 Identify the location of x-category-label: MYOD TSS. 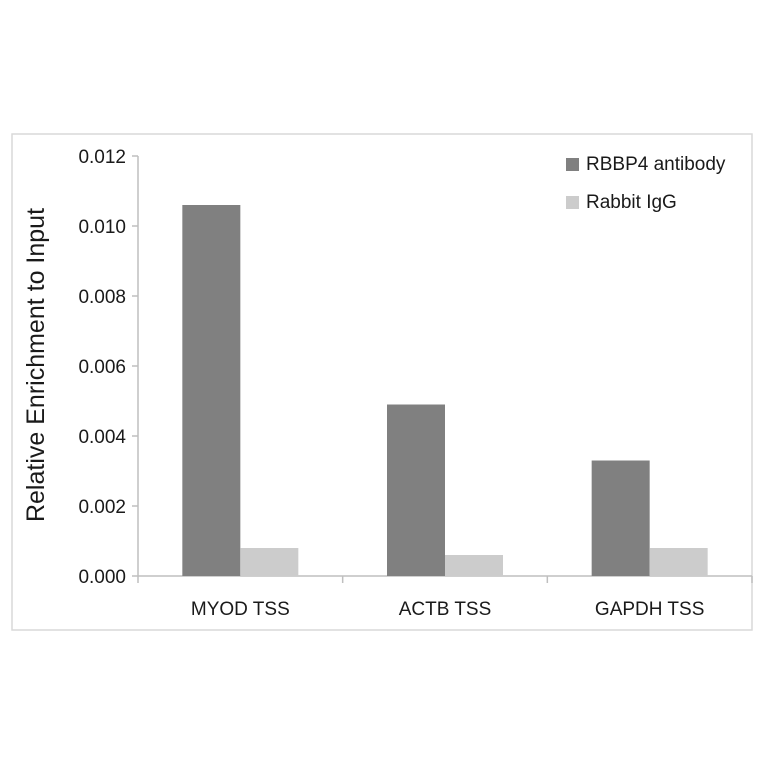
(240, 609).